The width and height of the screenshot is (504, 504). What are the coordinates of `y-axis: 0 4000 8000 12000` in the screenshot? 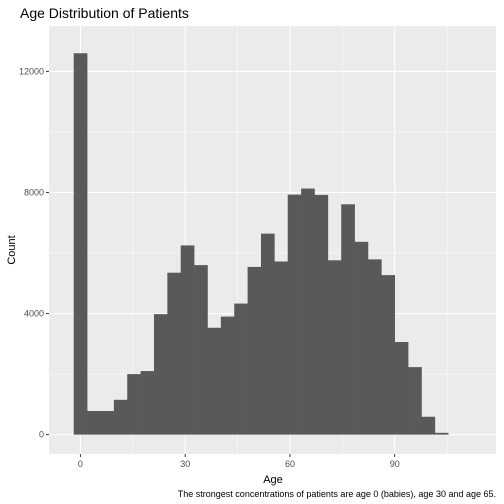 It's located at (34, 253).